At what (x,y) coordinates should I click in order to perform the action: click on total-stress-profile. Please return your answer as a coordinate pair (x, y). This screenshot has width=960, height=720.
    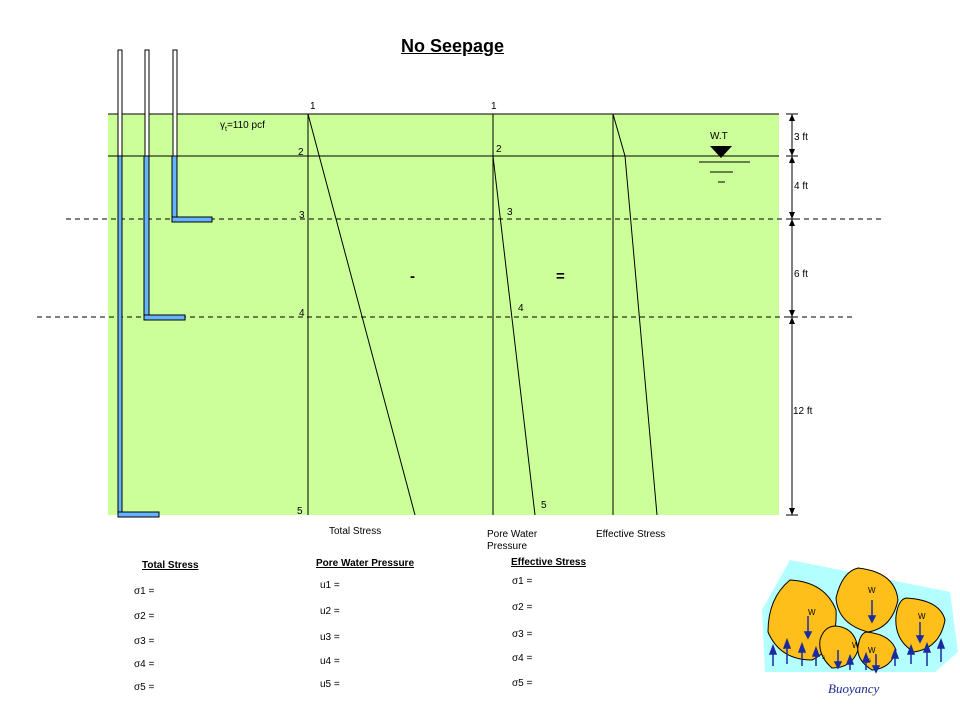
    Looking at the image, I should click on (361, 314).